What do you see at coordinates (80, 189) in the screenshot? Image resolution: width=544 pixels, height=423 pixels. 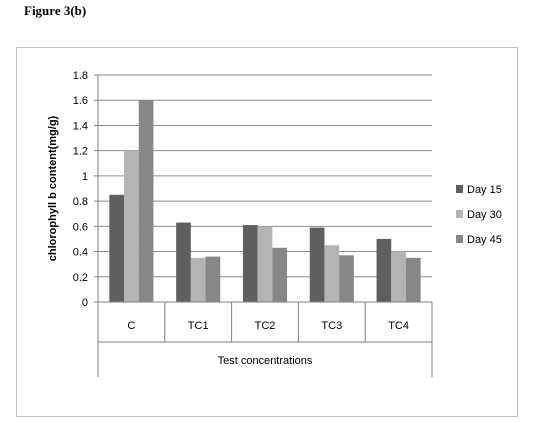 I see `y-tick-labels: 0 0.2 0.4 0.6 0.8 1 1.2 1.4 1.6 1.8` at bounding box center [80, 189].